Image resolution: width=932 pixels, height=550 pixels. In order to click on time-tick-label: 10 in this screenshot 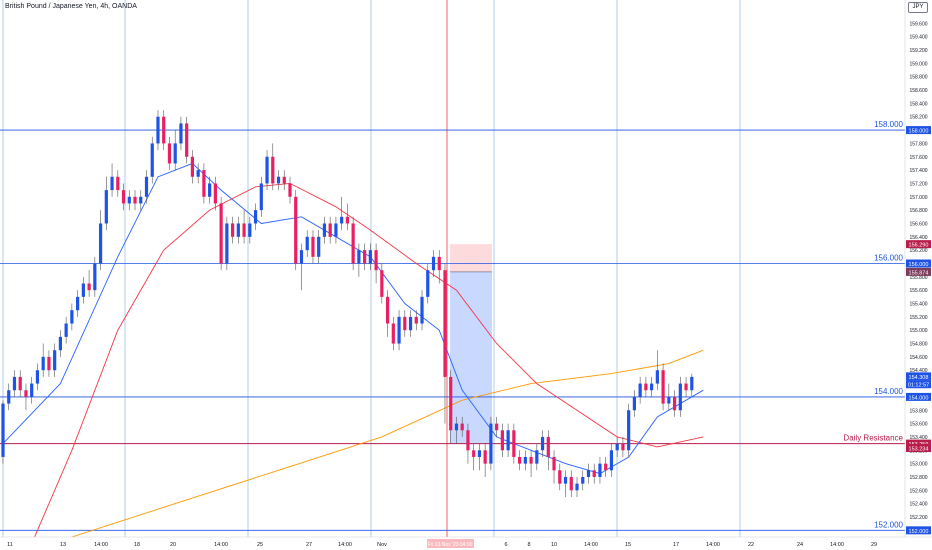, I will do `click(554, 545)`.